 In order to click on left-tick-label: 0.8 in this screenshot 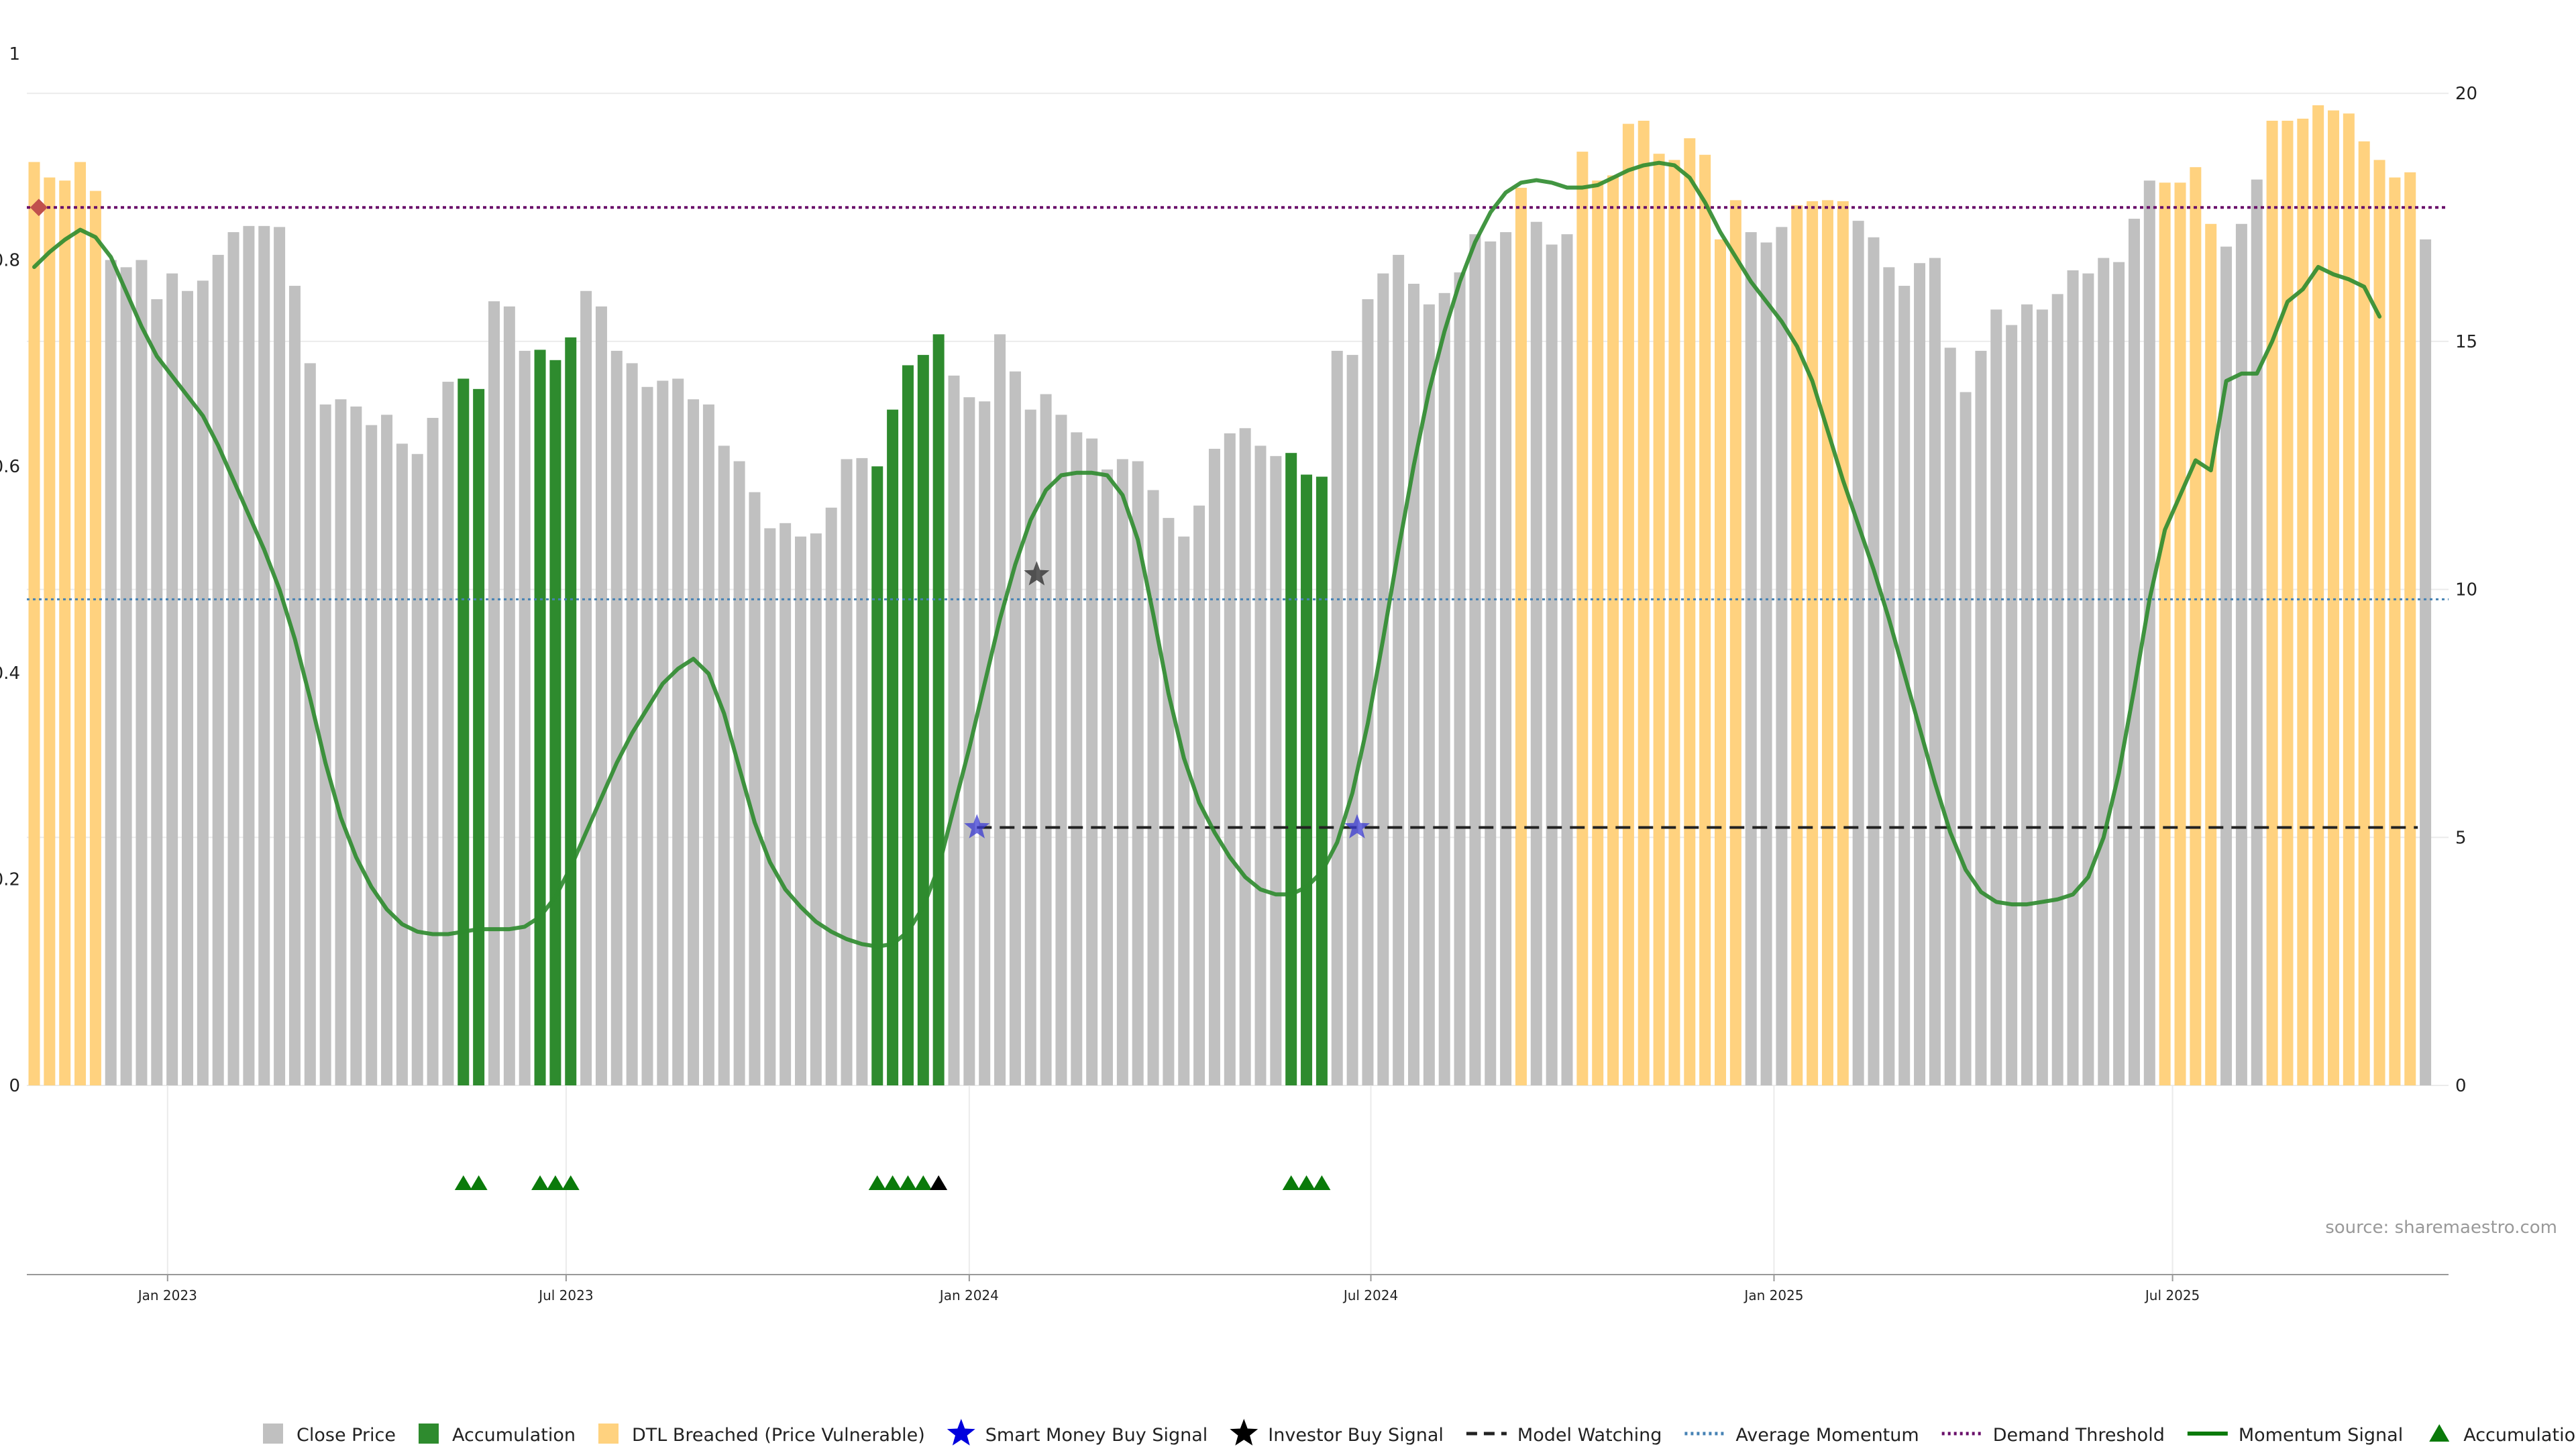, I will do `click(10, 261)`.